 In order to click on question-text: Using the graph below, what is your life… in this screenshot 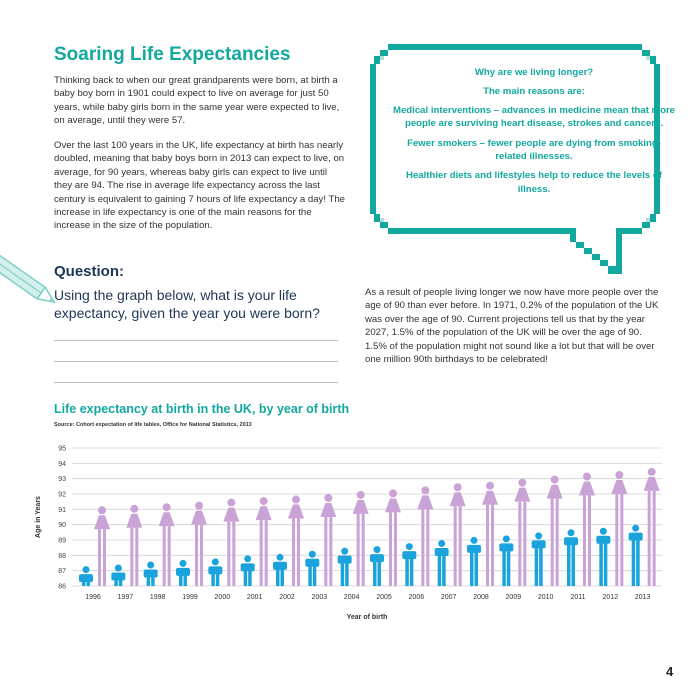, I will do `click(187, 304)`.